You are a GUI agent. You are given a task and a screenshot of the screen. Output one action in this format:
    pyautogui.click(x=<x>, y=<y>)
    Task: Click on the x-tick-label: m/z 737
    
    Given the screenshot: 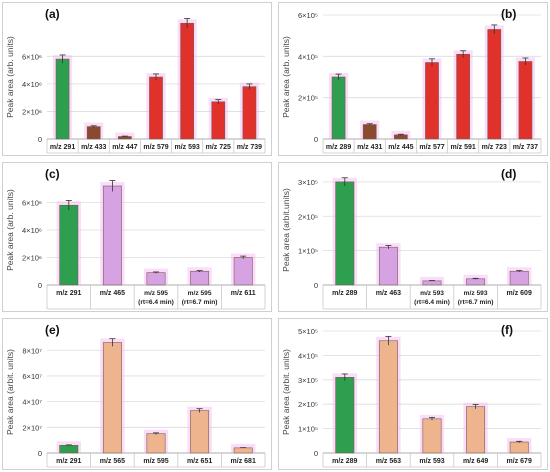 What is the action you would take?
    pyautogui.click(x=525, y=147)
    